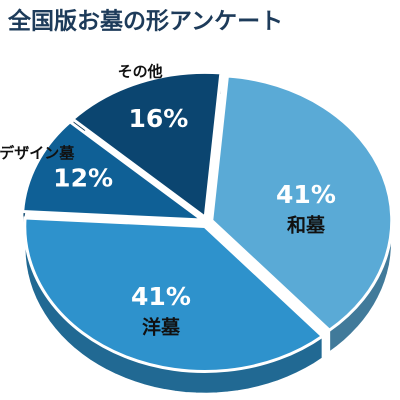 The image size is (400, 400). Describe the element at coordinates (306, 224) in the screenshot. I see `category-label: 和墓` at that location.